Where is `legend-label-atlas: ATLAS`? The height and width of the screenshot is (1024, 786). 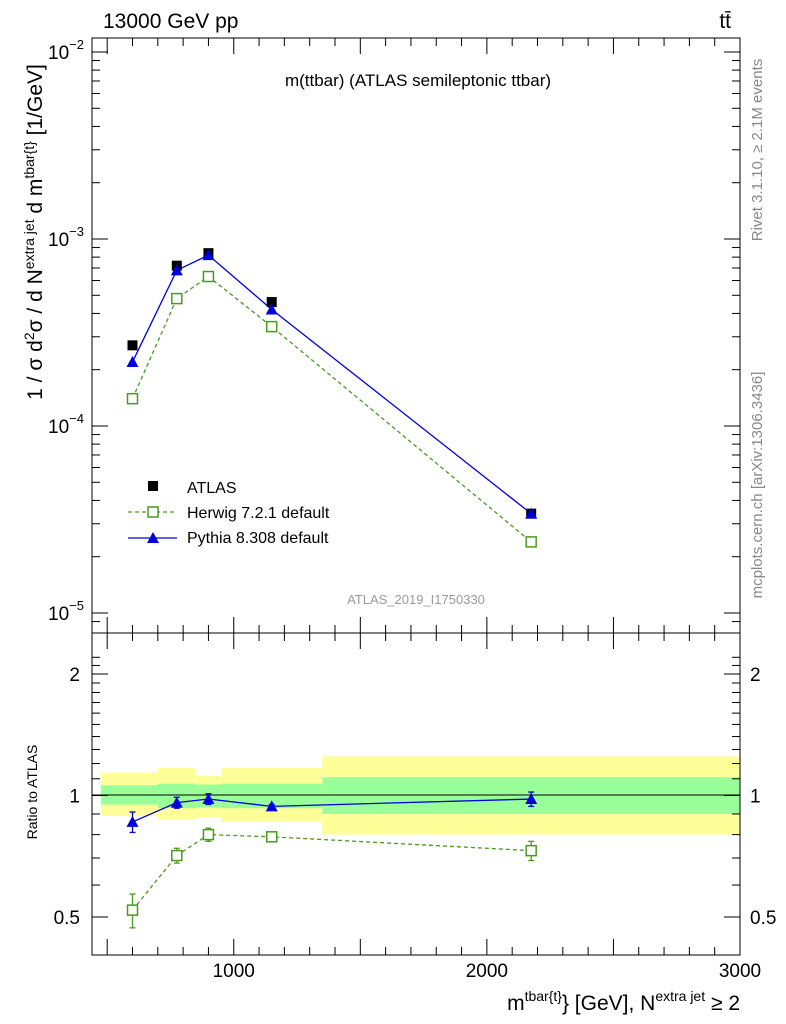 legend-label-atlas: ATLAS is located at coordinates (212, 488).